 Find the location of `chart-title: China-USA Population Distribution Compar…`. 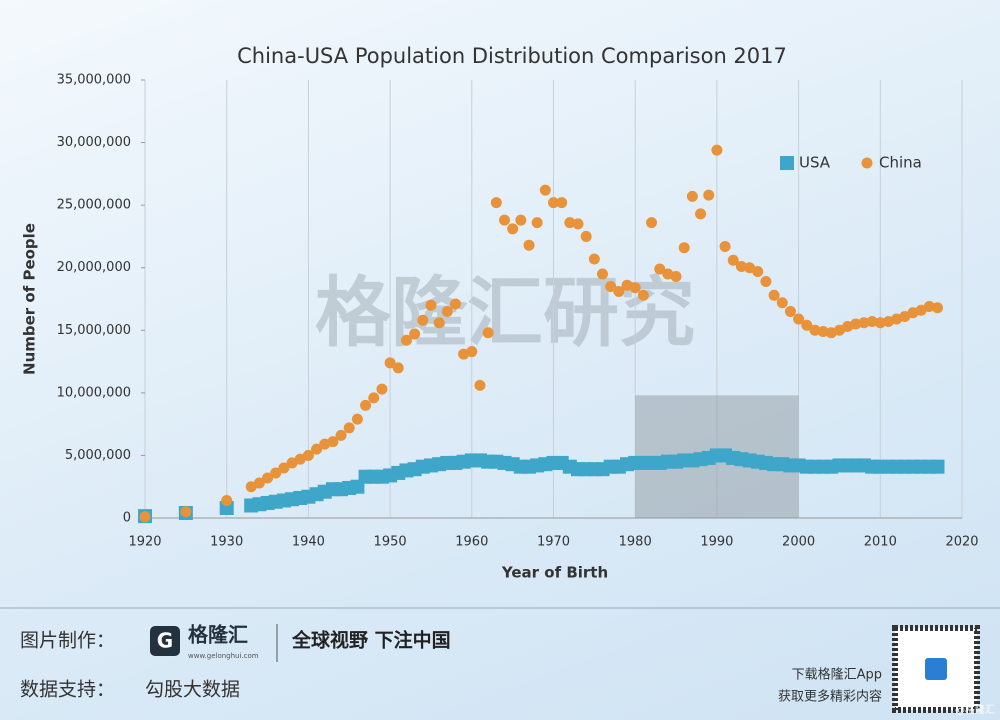

chart-title: China-USA Population Distribution Compar… is located at coordinates (512, 56).